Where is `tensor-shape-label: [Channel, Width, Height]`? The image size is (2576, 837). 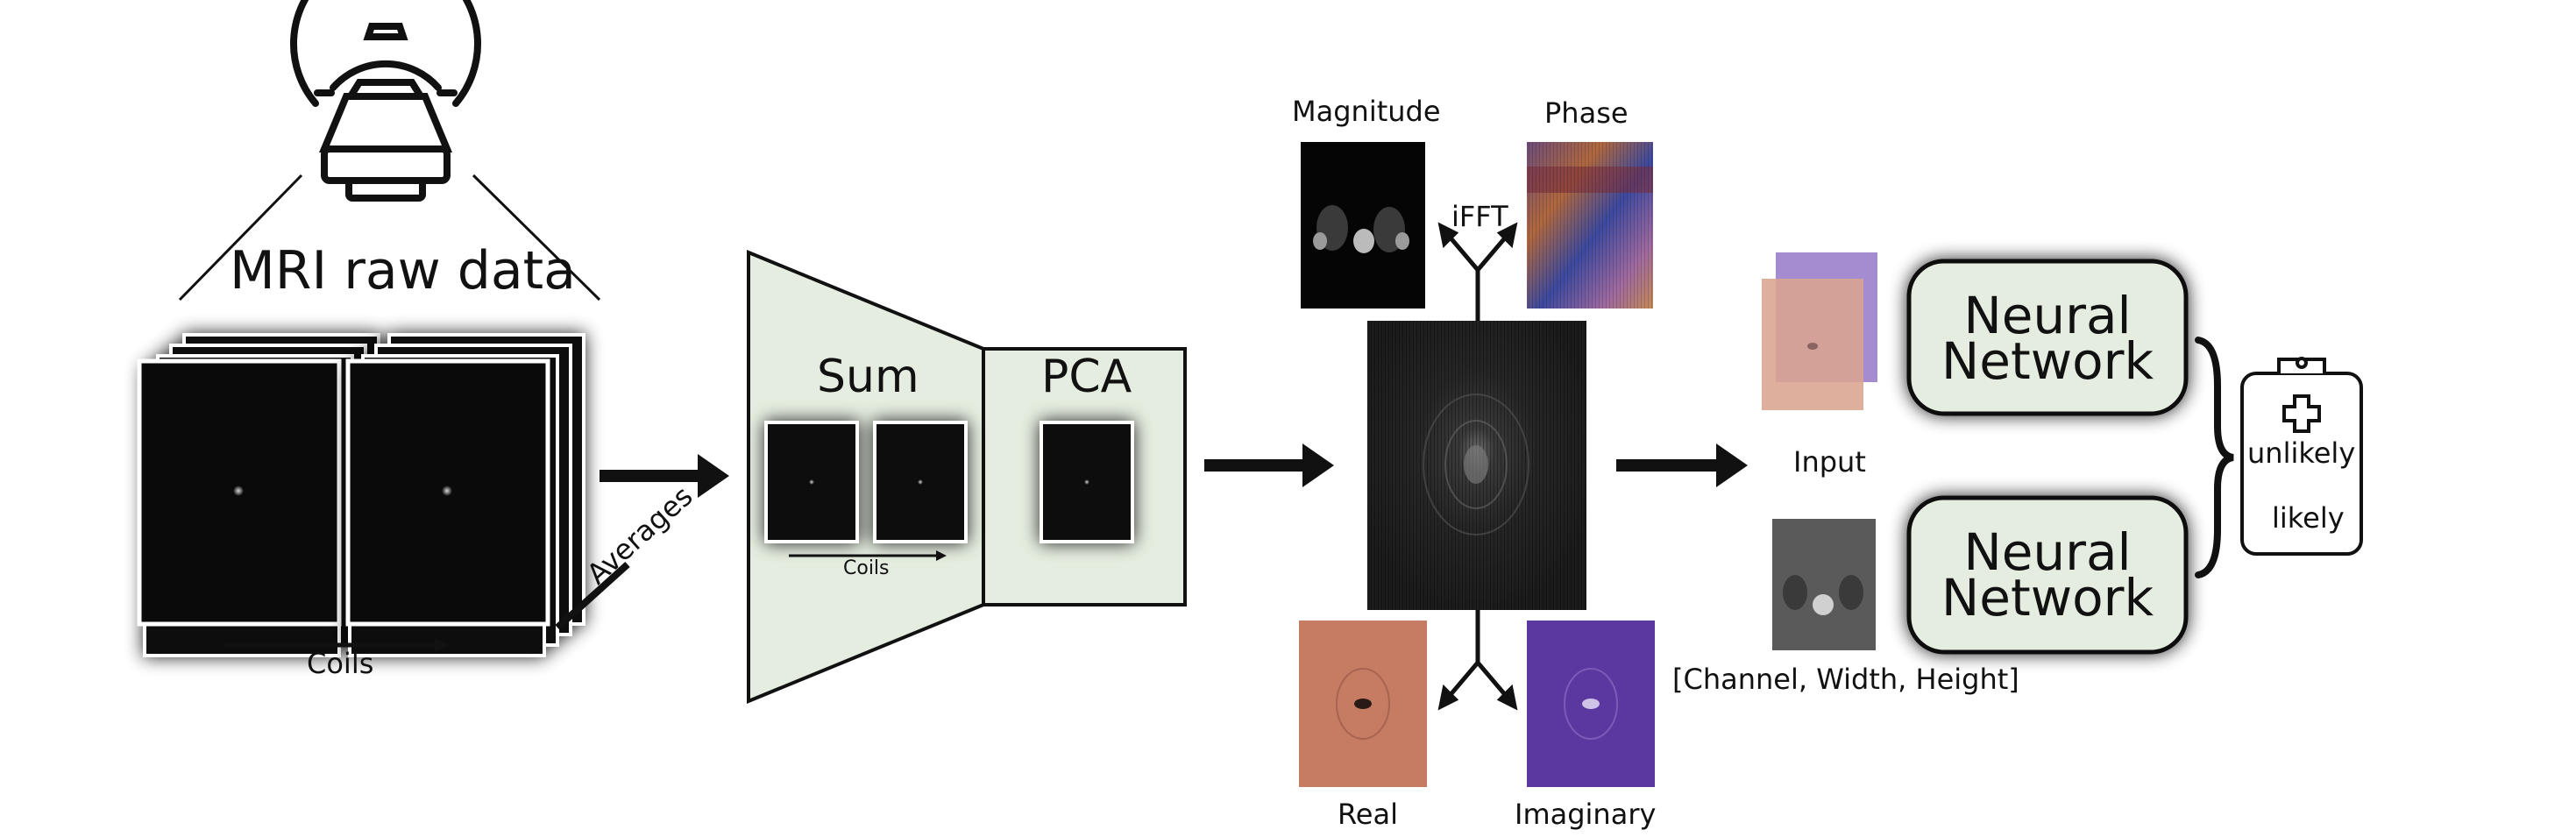 tensor-shape-label: [Channel, Width, Height] is located at coordinates (1845, 679).